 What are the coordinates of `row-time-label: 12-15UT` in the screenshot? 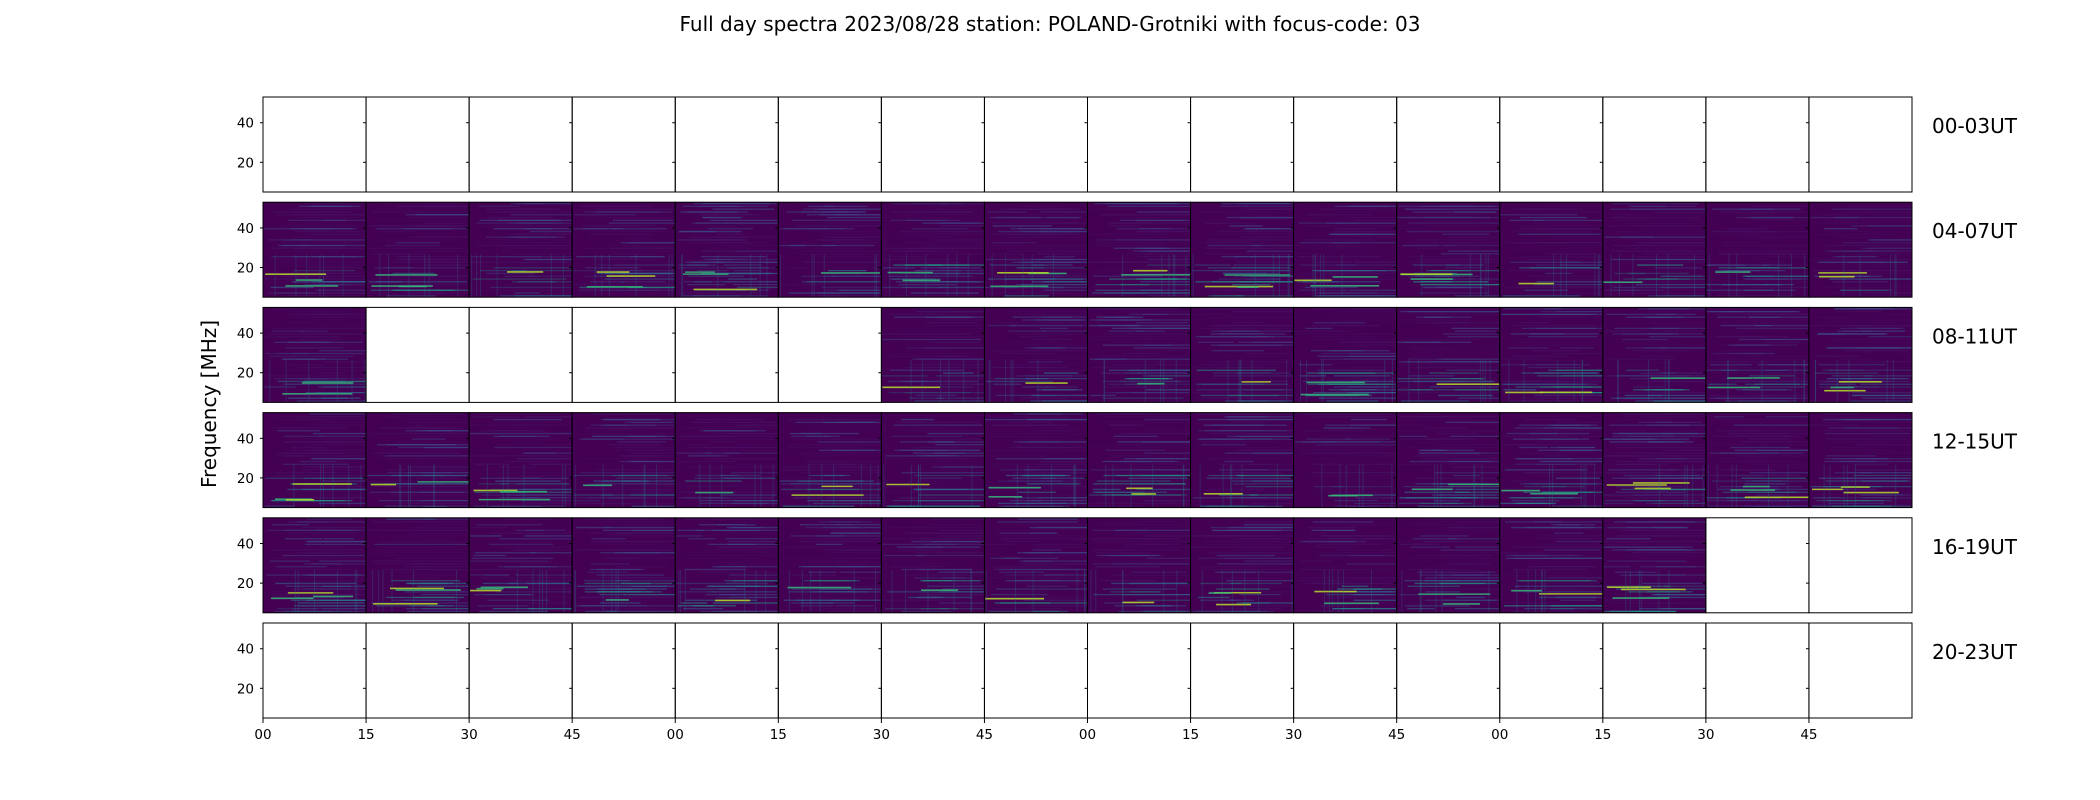 It's located at (1975, 442).